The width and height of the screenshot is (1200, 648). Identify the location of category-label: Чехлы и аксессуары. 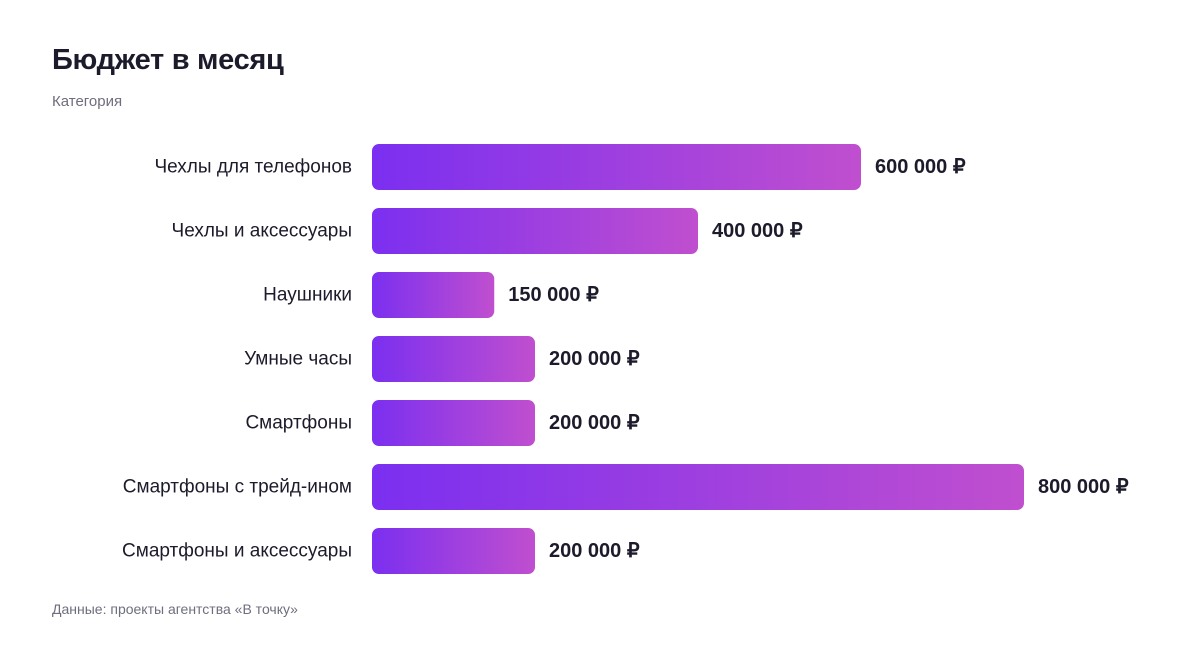
(262, 231).